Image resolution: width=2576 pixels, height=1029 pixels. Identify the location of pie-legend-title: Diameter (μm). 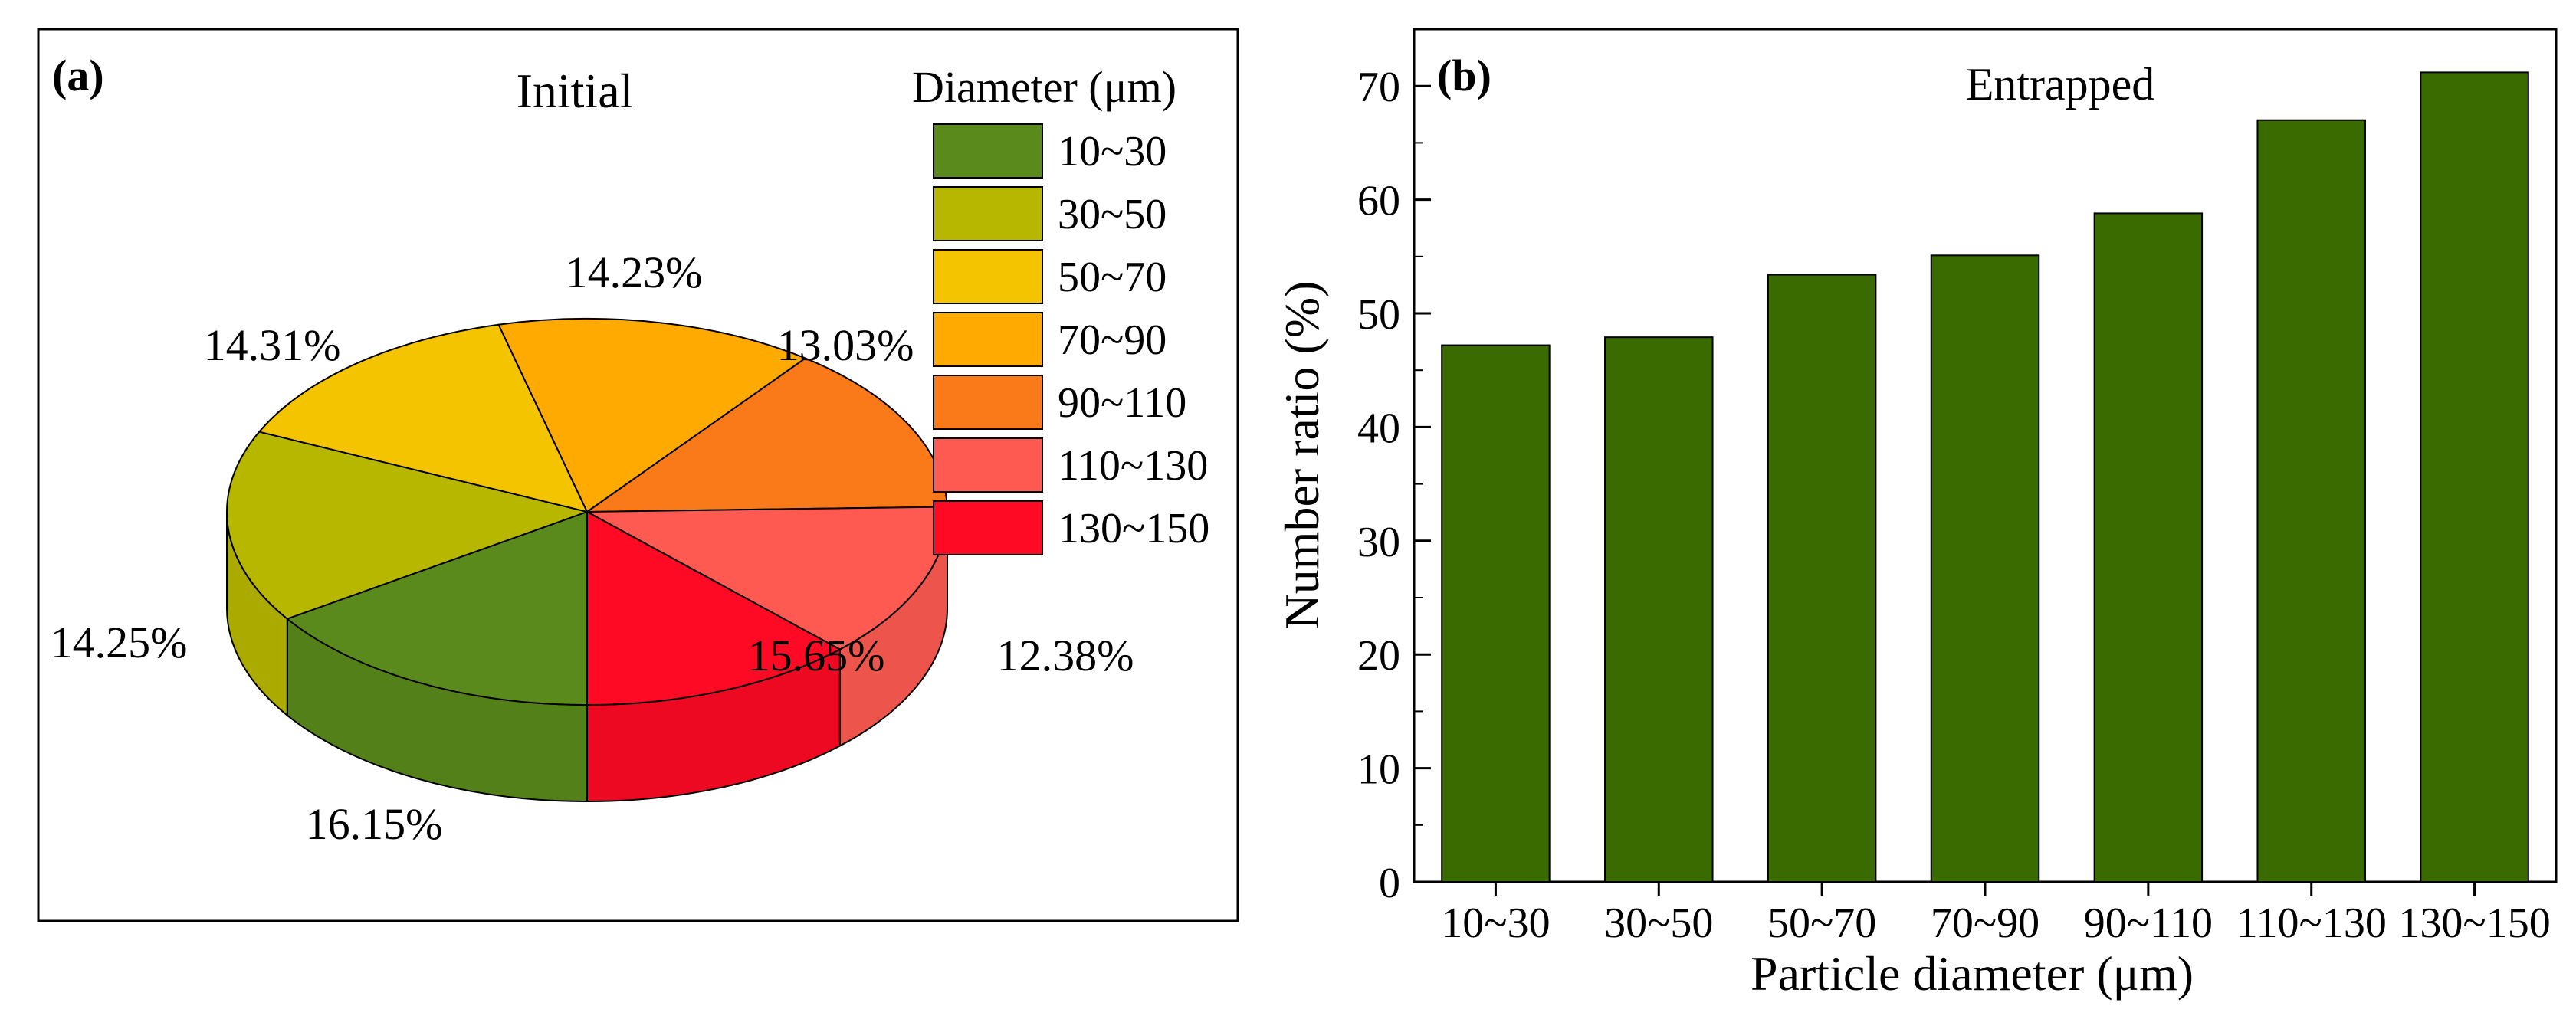
(1044, 87).